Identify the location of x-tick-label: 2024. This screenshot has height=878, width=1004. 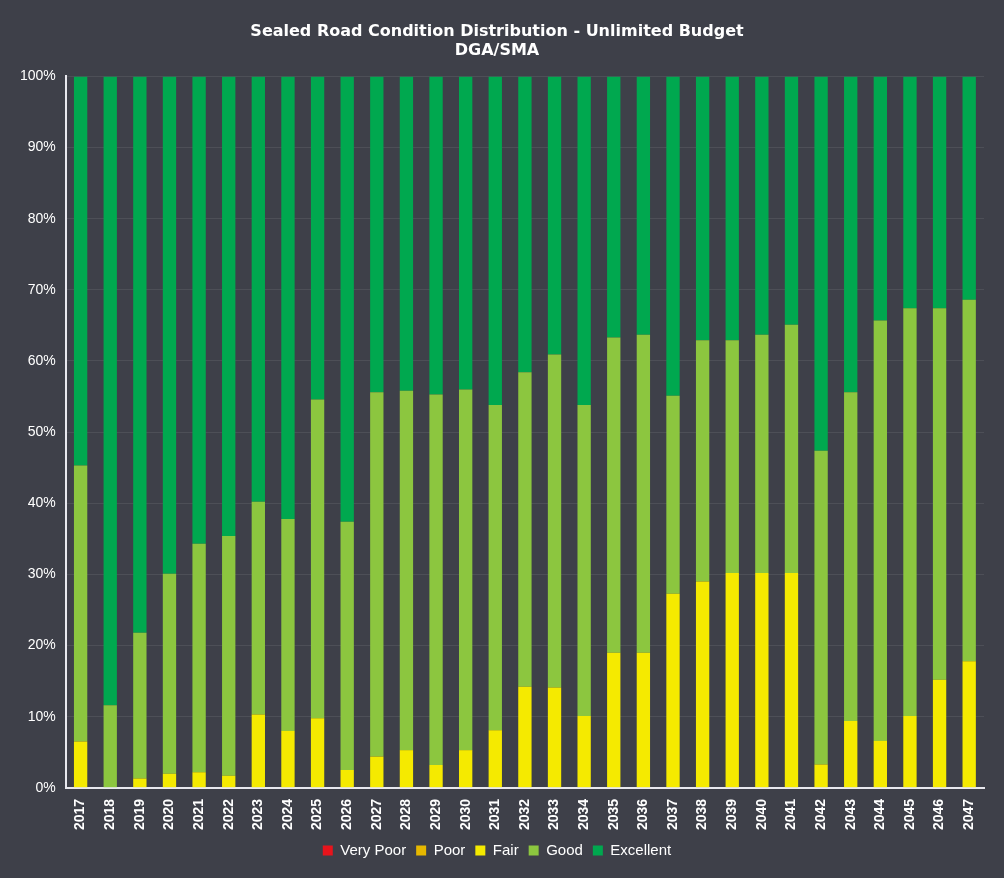
(286, 814).